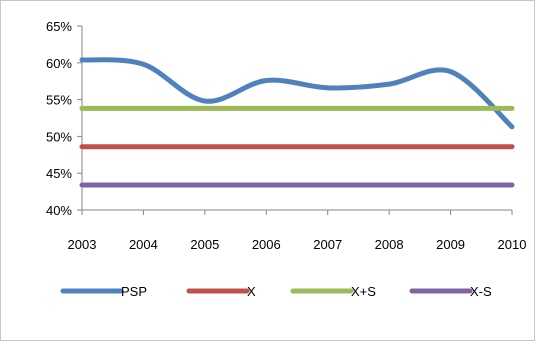 This screenshot has height=344, width=537. I want to click on x-tick-label: 2009, so click(450, 244).